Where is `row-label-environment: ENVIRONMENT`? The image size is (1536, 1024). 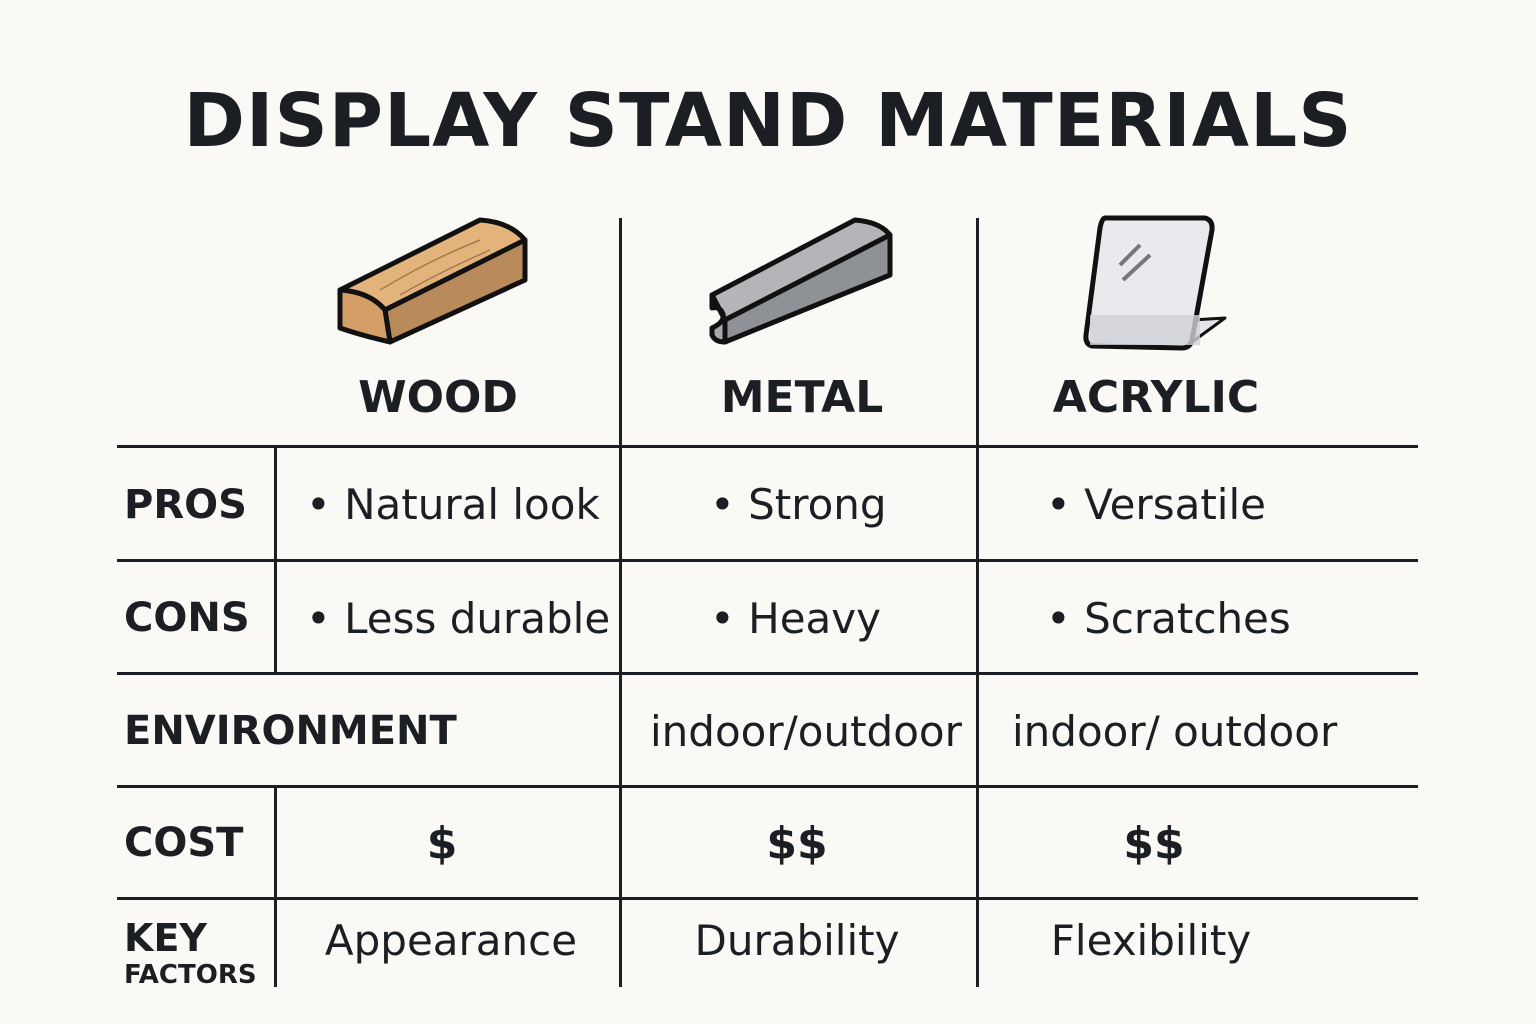 row-label-environment: ENVIRONMENT is located at coordinates (290, 731).